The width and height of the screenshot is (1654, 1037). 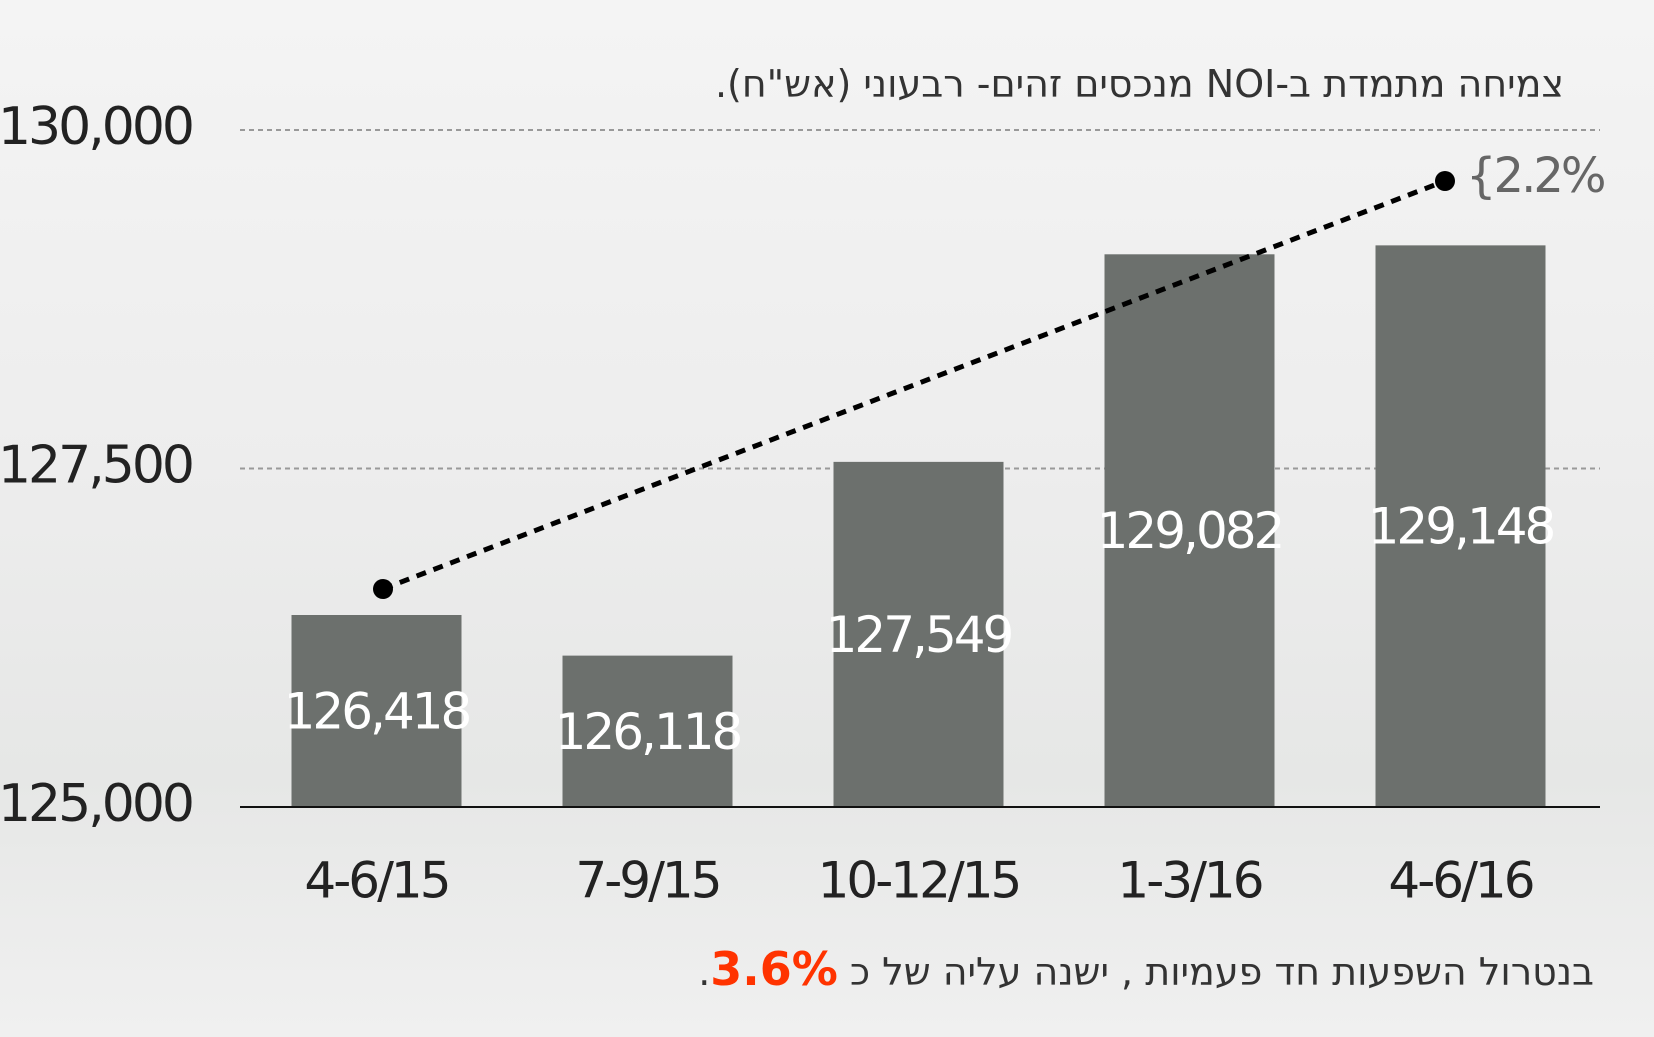 What do you see at coordinates (647, 881) in the screenshot?
I see `x-tick-label: 7-9/15` at bounding box center [647, 881].